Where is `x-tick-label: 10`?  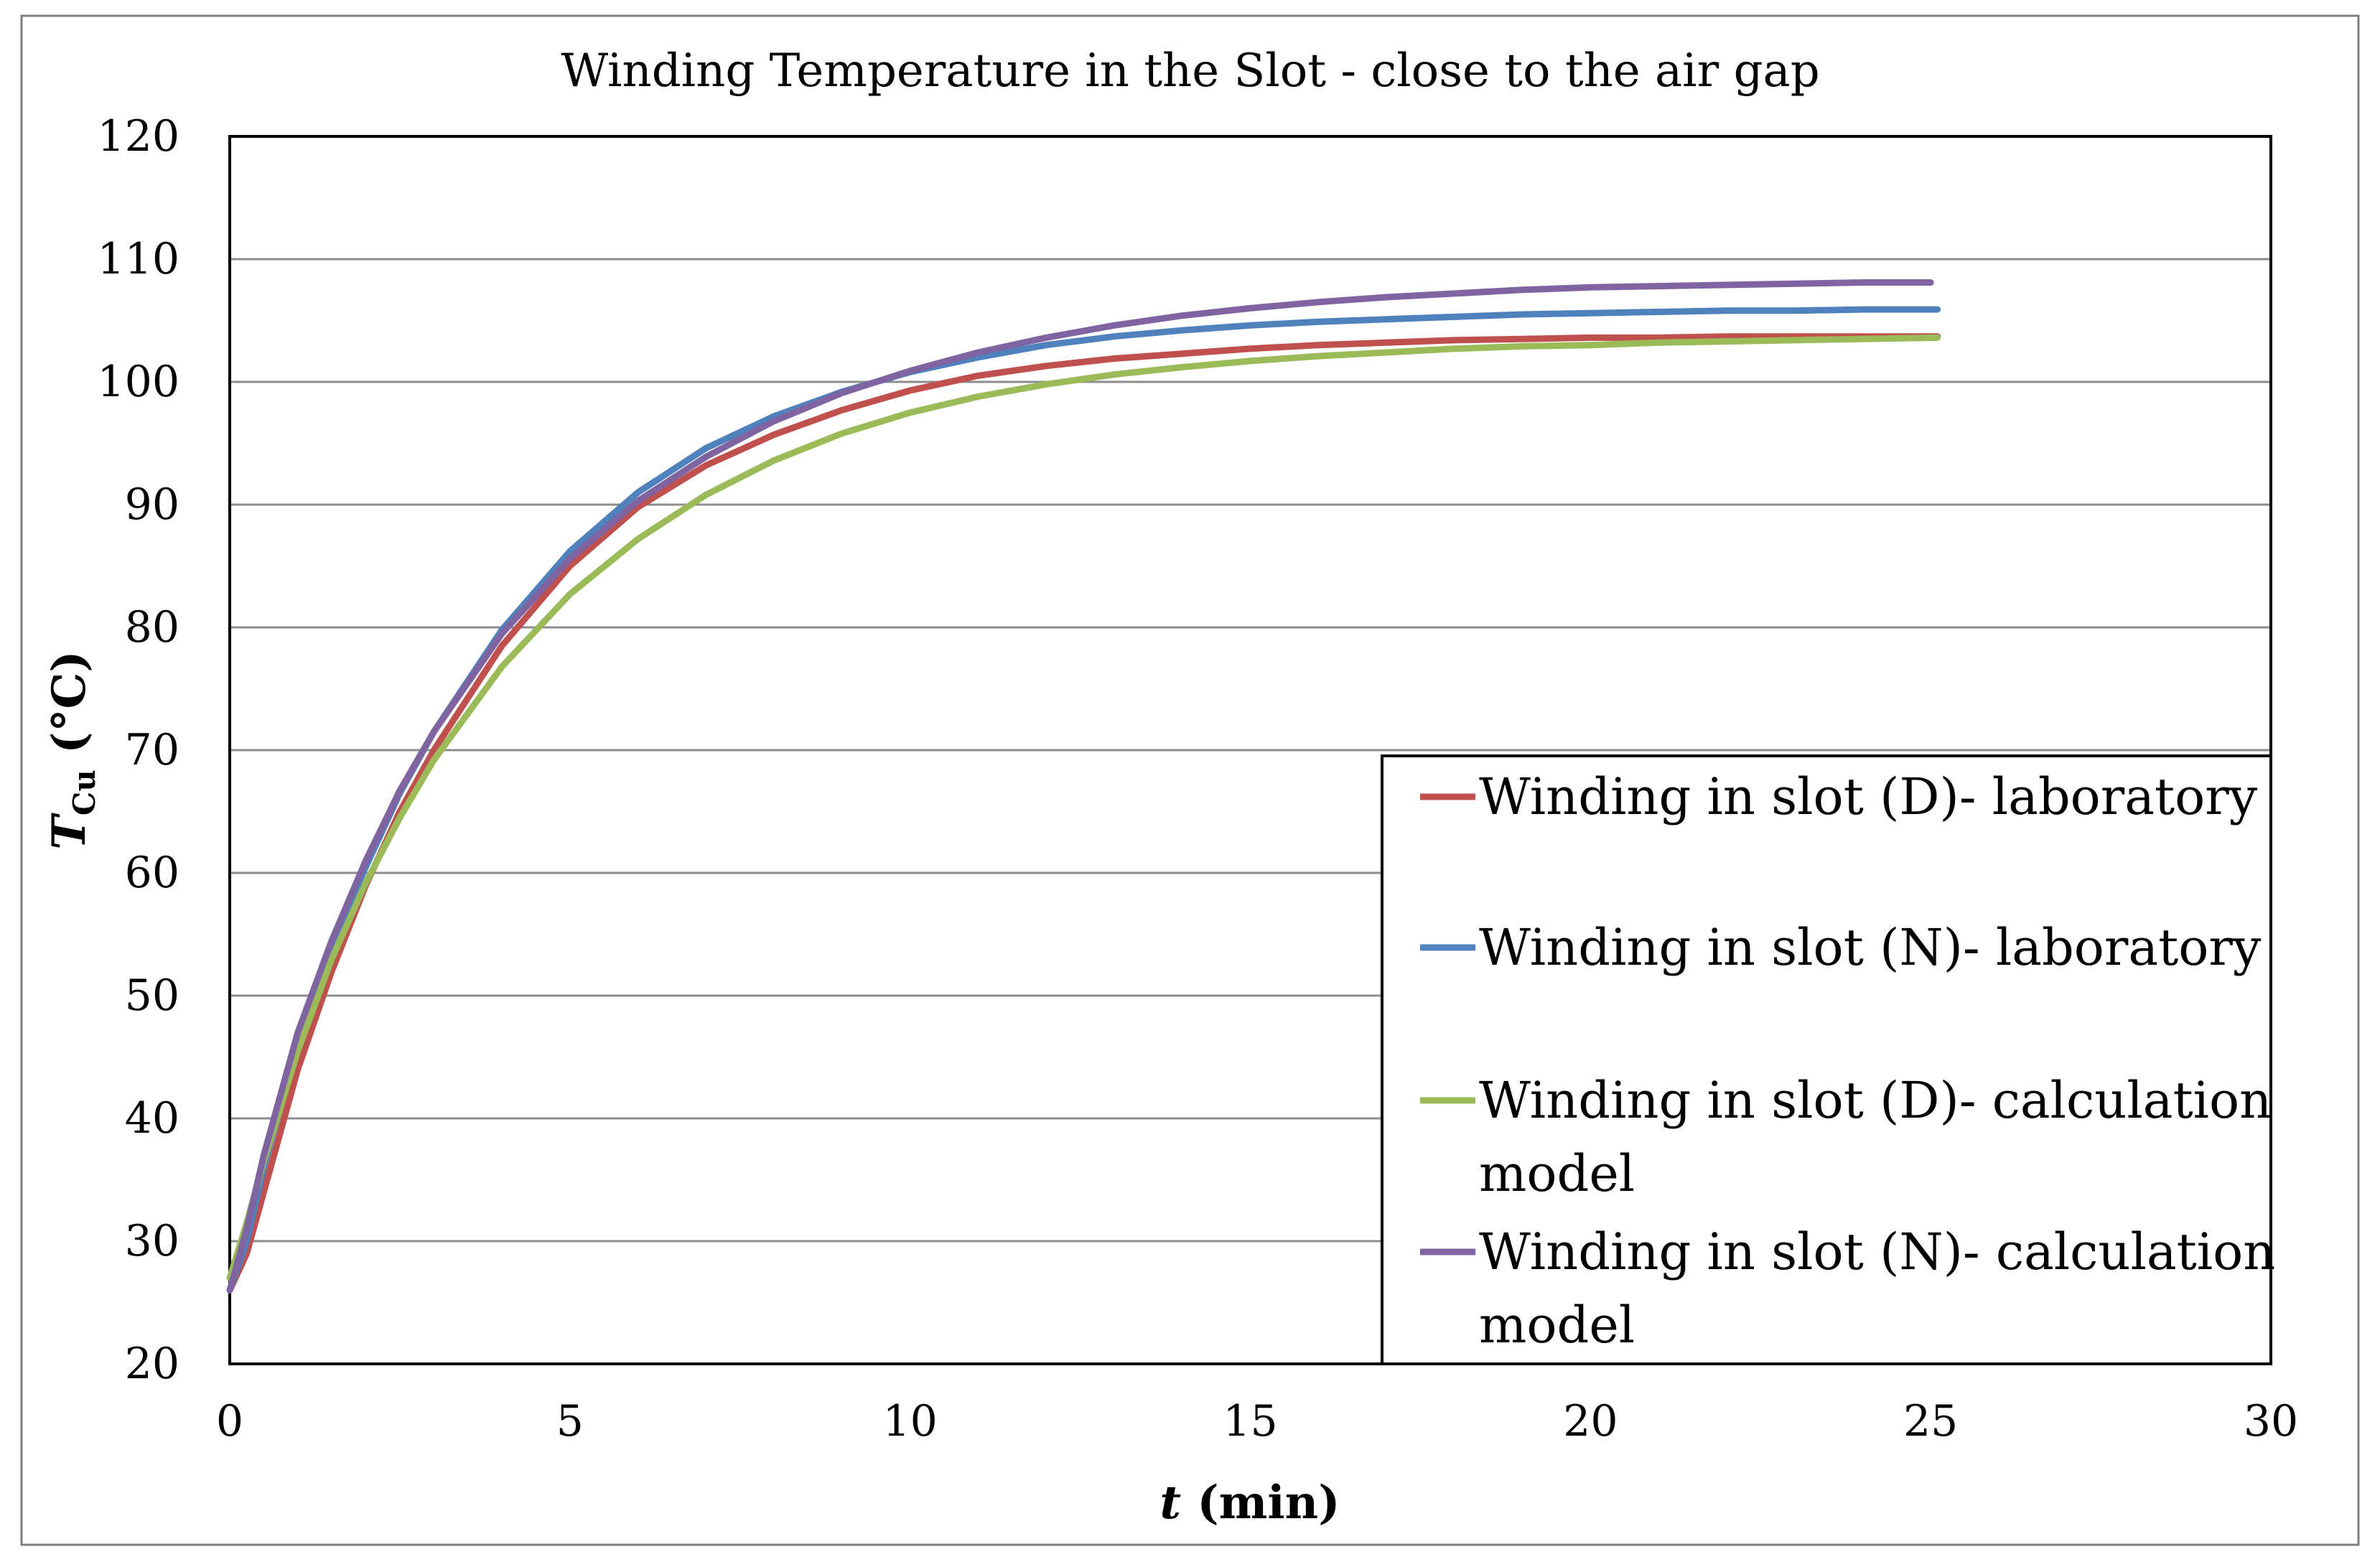 x-tick-label: 10 is located at coordinates (909, 1421).